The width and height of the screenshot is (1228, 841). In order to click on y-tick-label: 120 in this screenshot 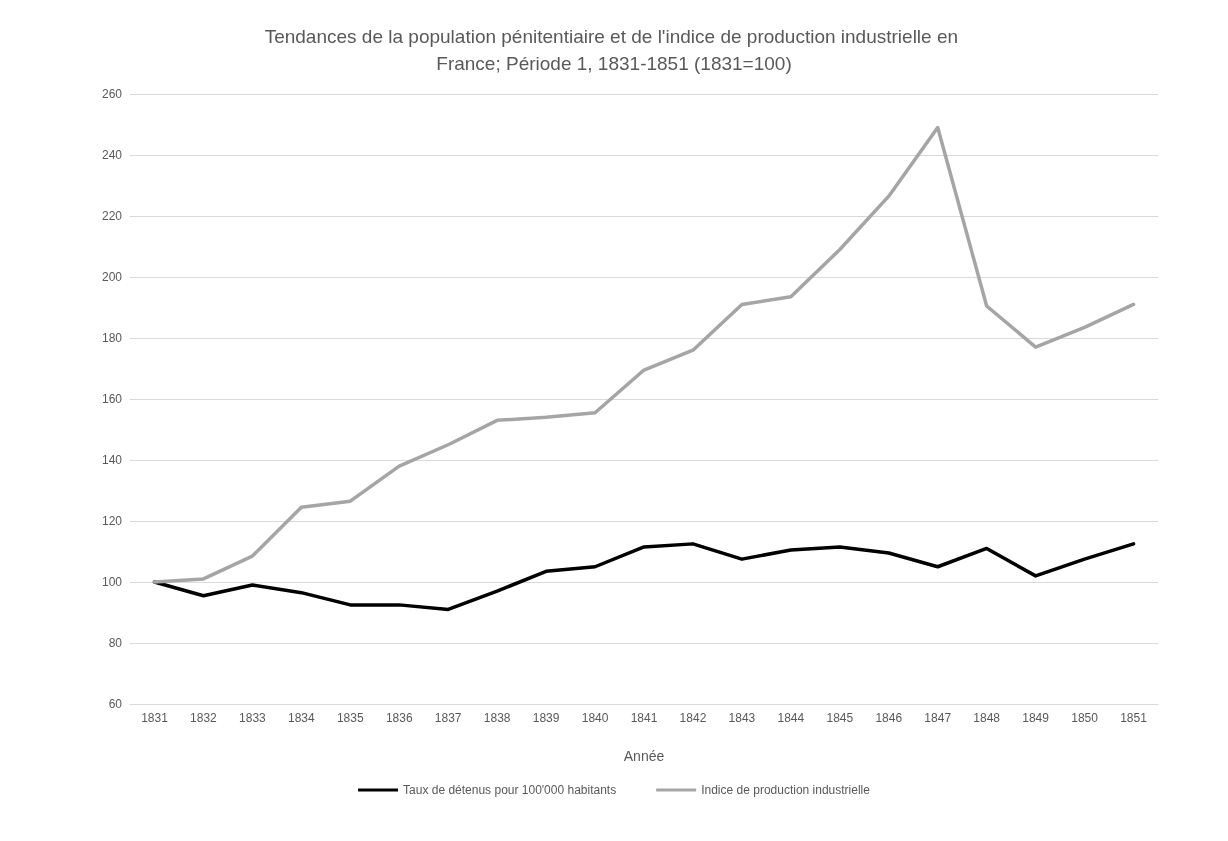, I will do `click(112, 521)`.